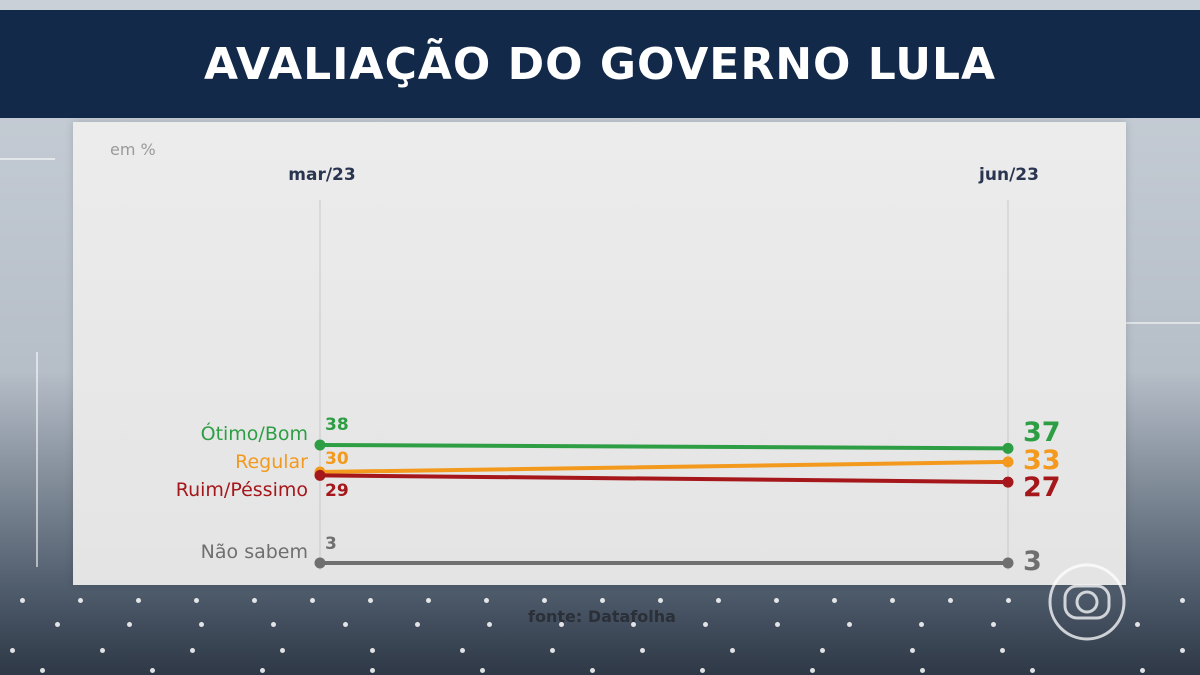 The image size is (1200, 675). Describe the element at coordinates (1087, 602) in the screenshot. I see `globo-logo-icon` at that location.